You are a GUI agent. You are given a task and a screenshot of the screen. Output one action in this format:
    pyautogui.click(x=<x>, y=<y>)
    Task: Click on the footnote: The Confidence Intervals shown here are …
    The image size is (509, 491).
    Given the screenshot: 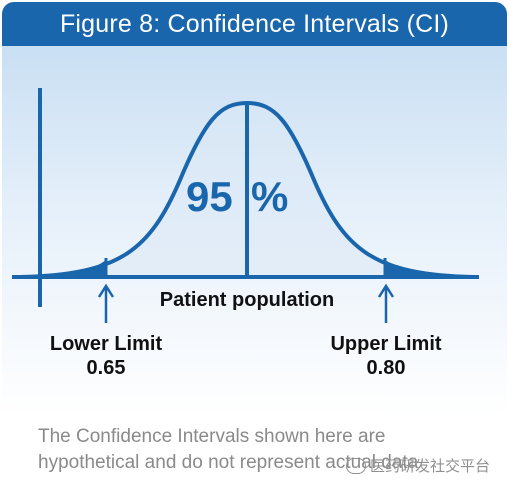 What is the action you would take?
    pyautogui.click(x=268, y=450)
    